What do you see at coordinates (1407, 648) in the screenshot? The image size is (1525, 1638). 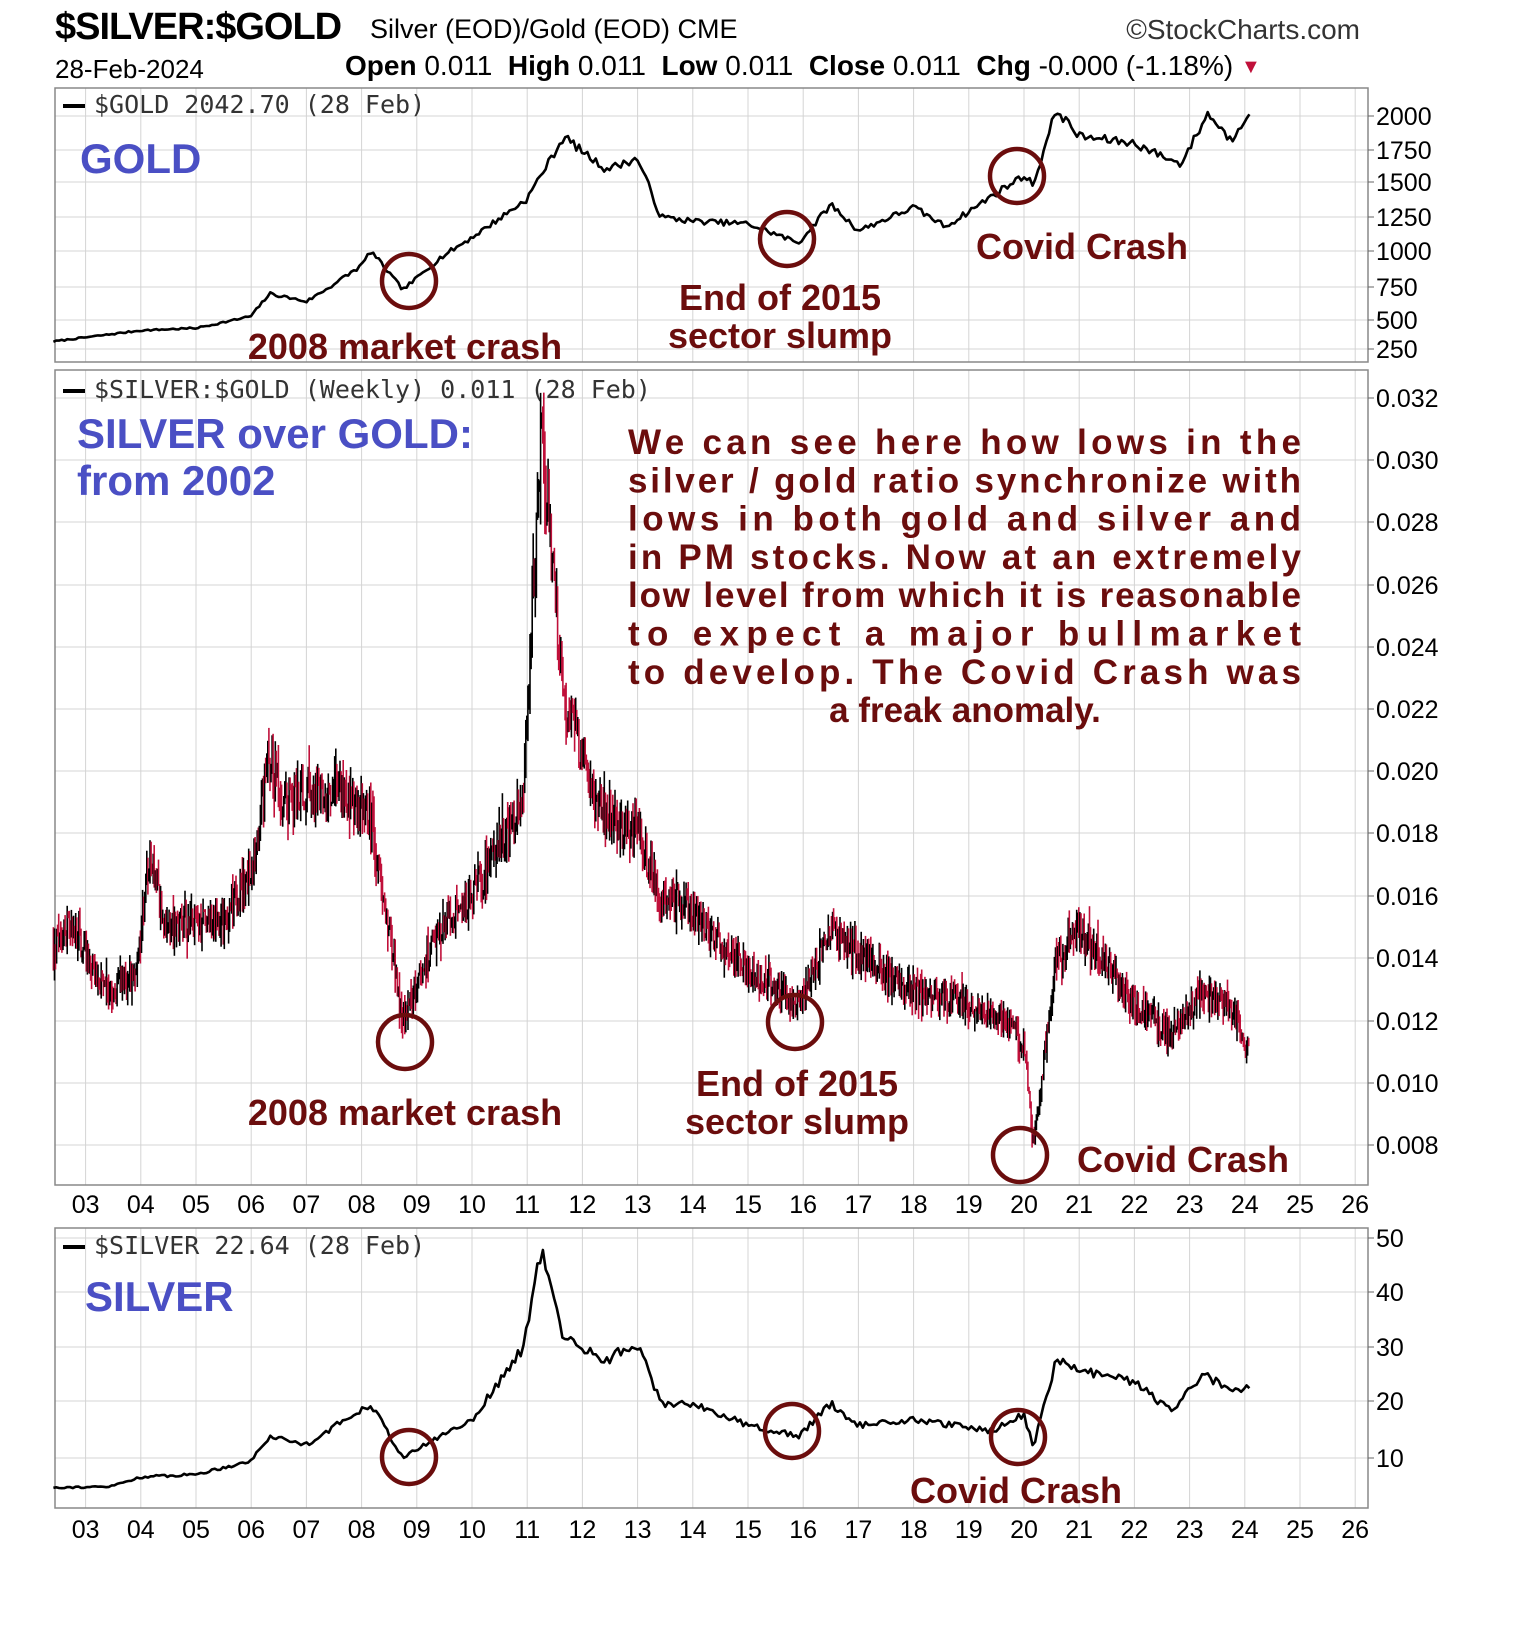 I see `y-tick-label: 0.024` at bounding box center [1407, 648].